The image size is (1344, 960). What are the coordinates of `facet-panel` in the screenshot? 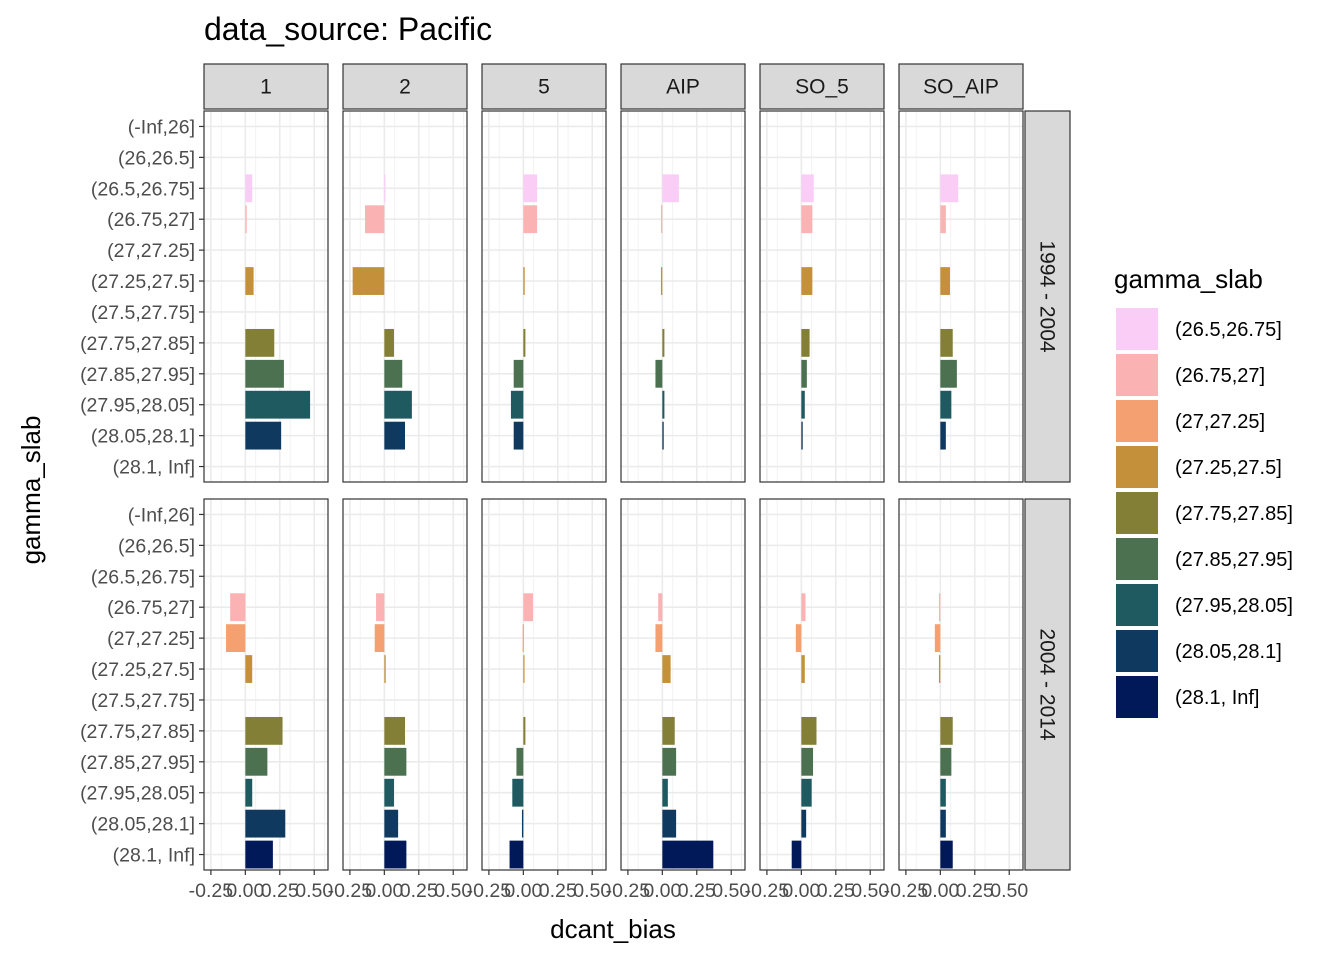 It's located at (961, 296).